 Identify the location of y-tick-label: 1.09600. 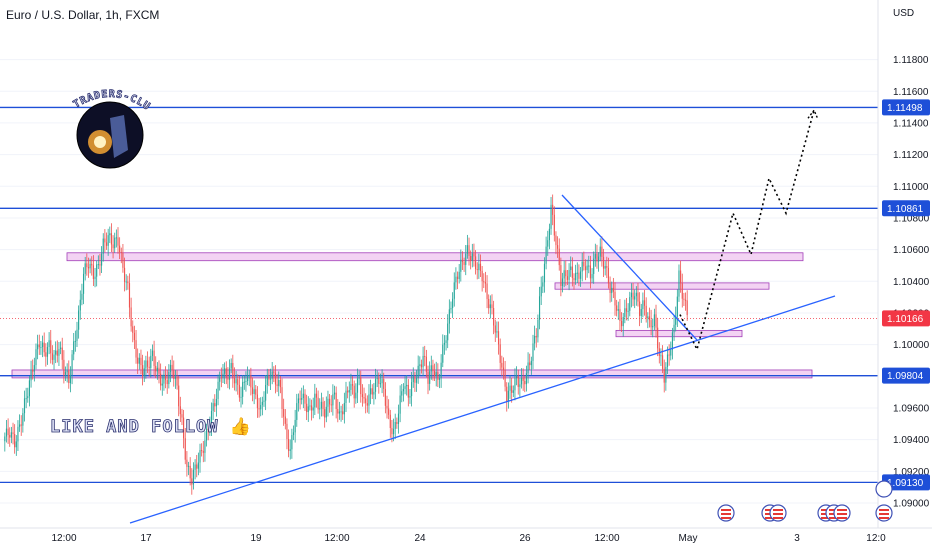
(911, 408).